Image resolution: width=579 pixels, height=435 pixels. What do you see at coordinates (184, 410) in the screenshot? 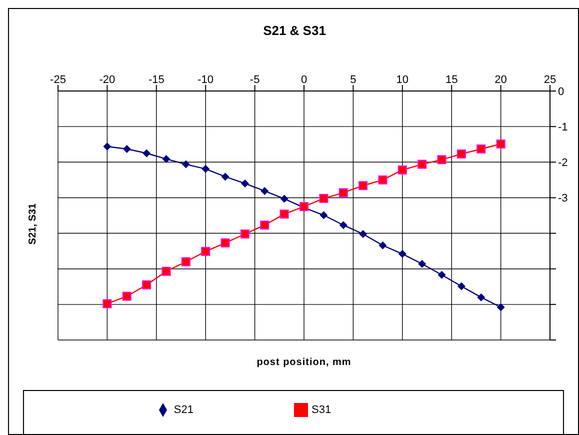
I see `legend-label: S21` at bounding box center [184, 410].